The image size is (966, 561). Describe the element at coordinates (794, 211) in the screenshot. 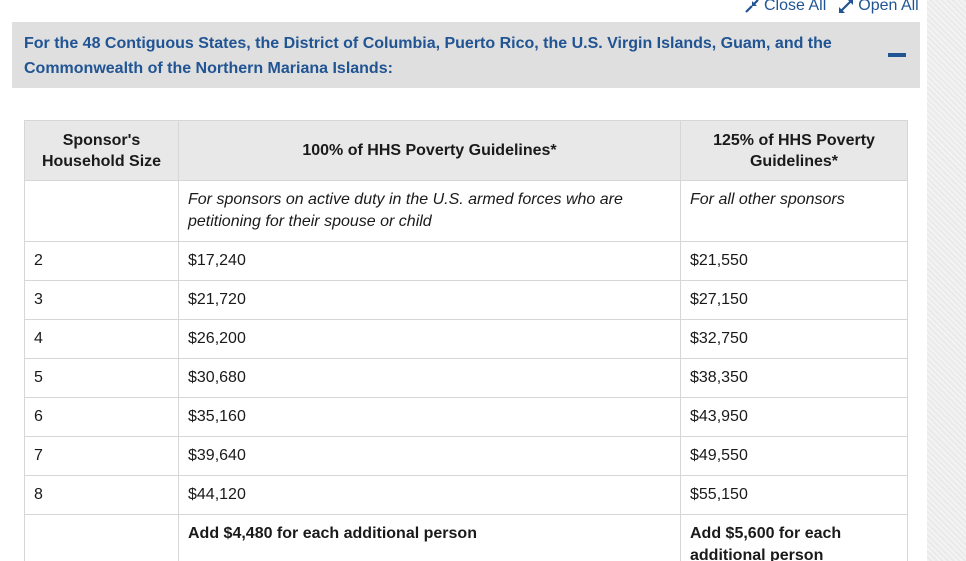

I see `note-cell: For all other sponsors` at that location.